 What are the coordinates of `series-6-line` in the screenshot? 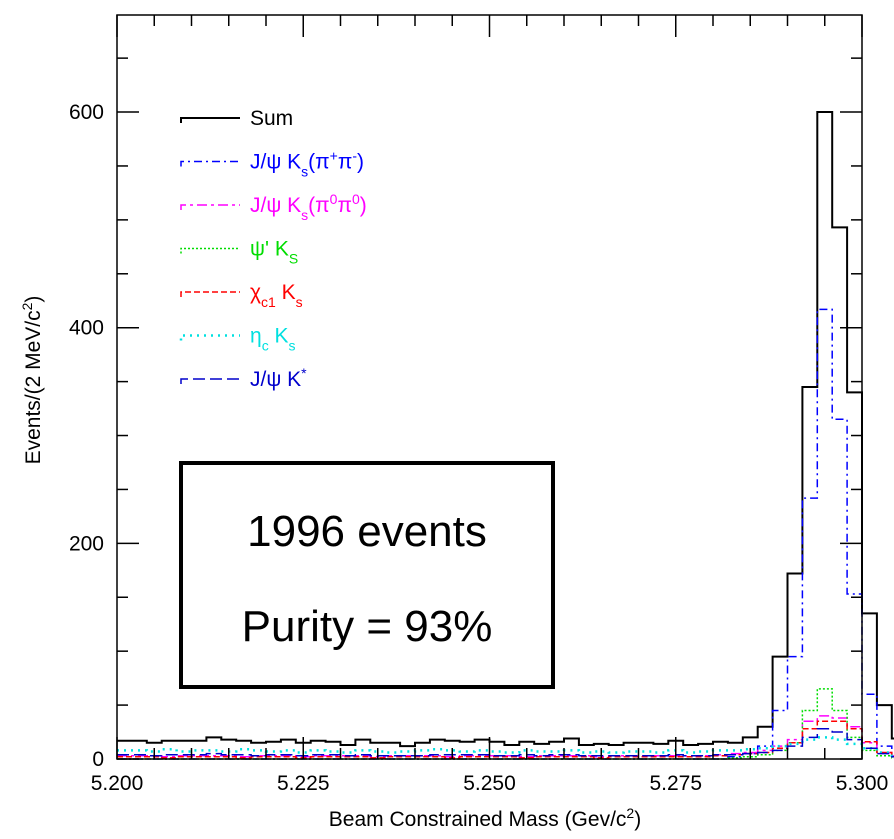 It's located at (505, 743).